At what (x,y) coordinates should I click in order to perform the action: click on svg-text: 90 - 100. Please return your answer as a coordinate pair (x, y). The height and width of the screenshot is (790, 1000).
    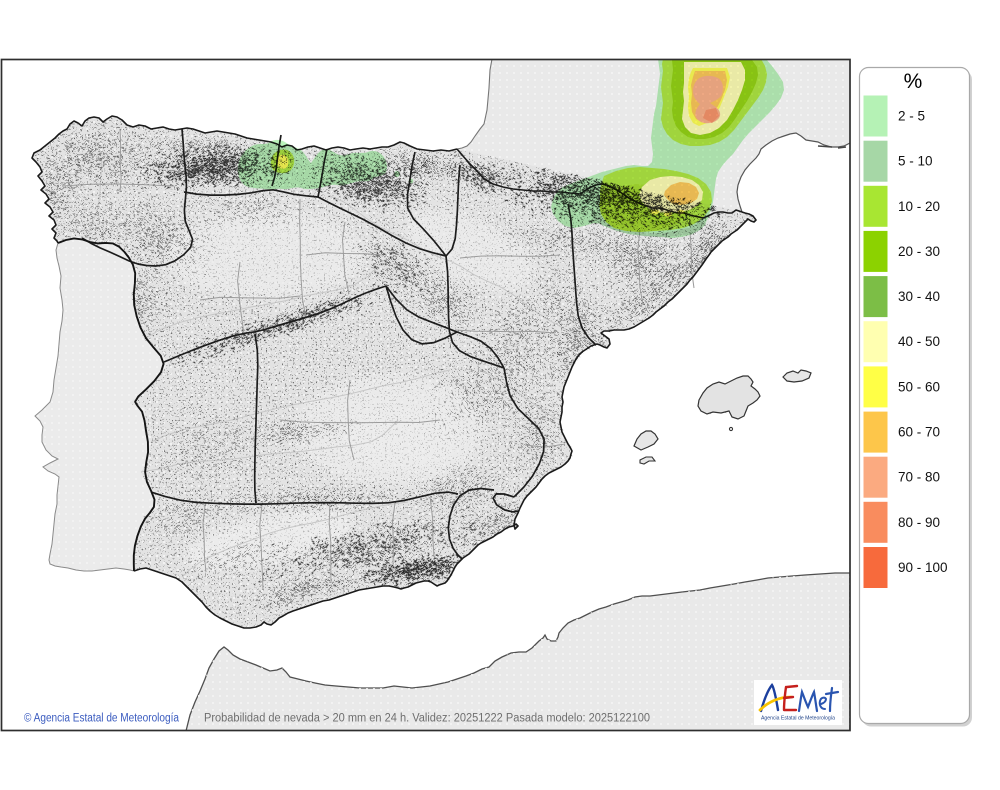
    Looking at the image, I should click on (923, 567).